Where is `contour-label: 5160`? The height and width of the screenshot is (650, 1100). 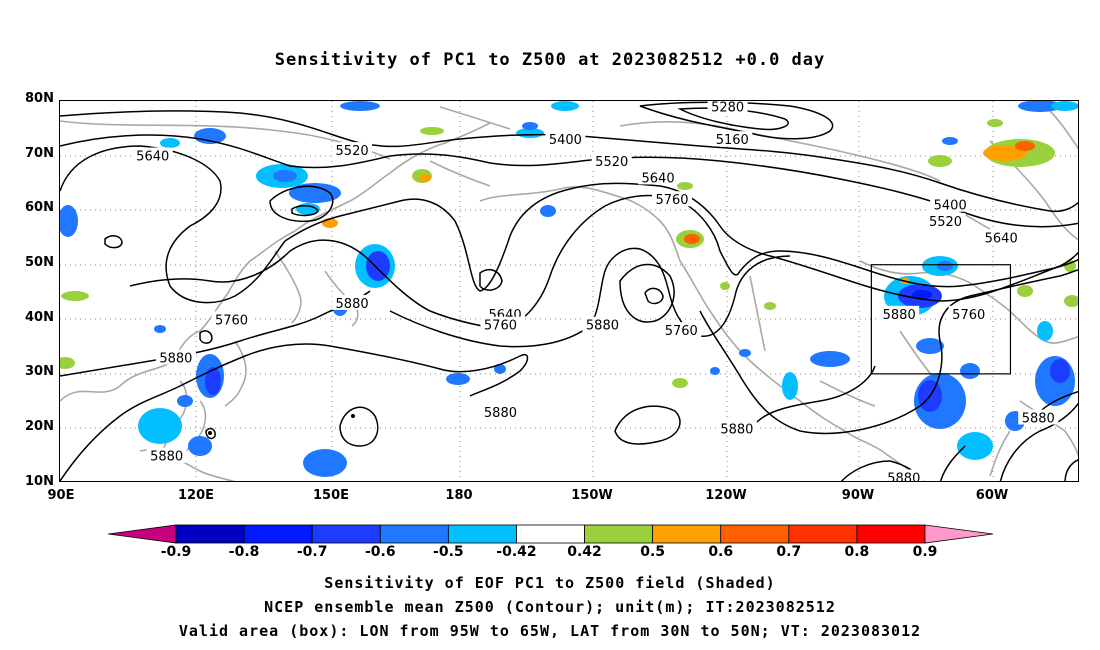
contour-label: 5160 is located at coordinates (732, 140).